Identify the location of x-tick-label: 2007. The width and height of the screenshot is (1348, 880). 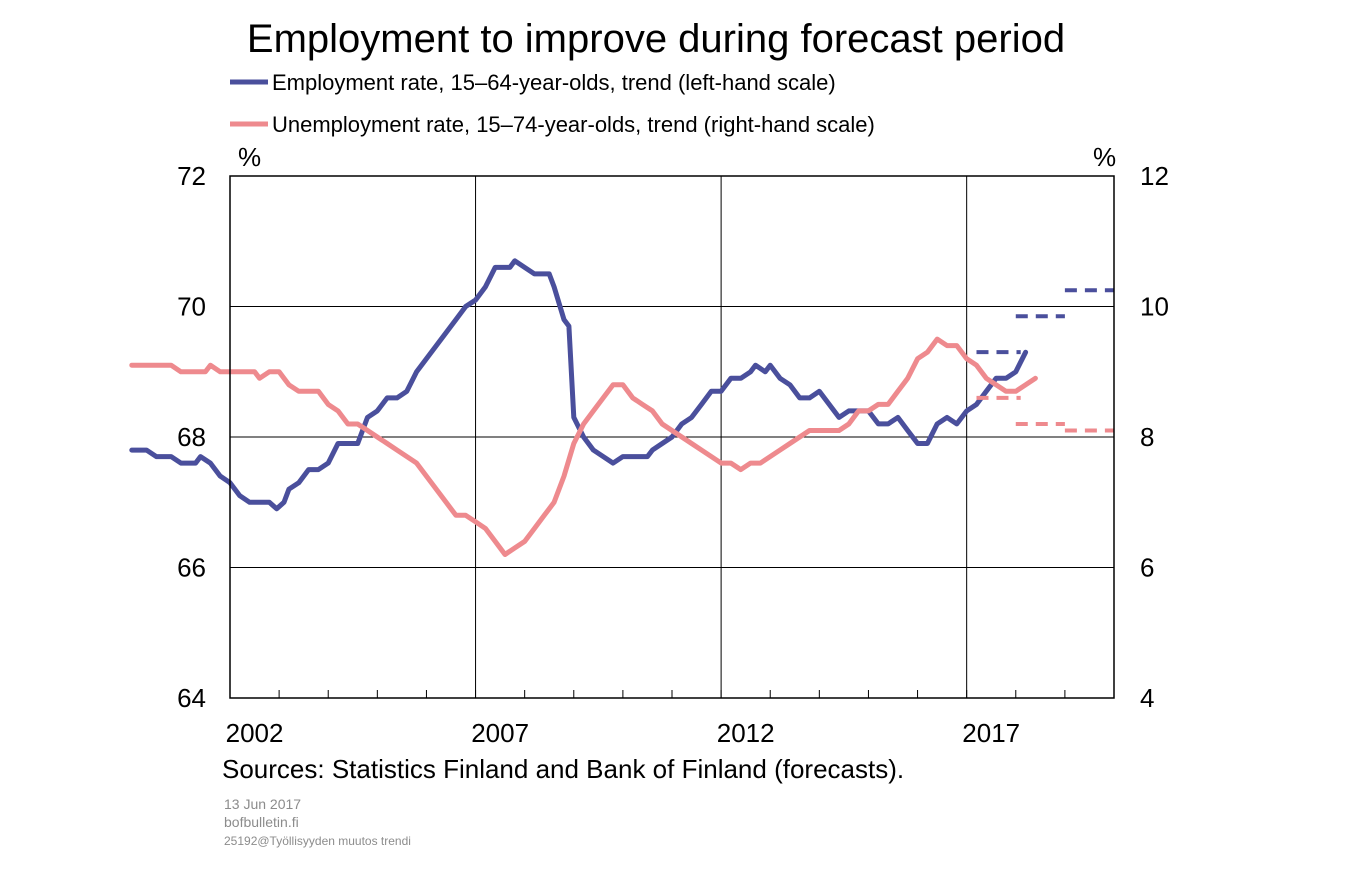
(500, 733).